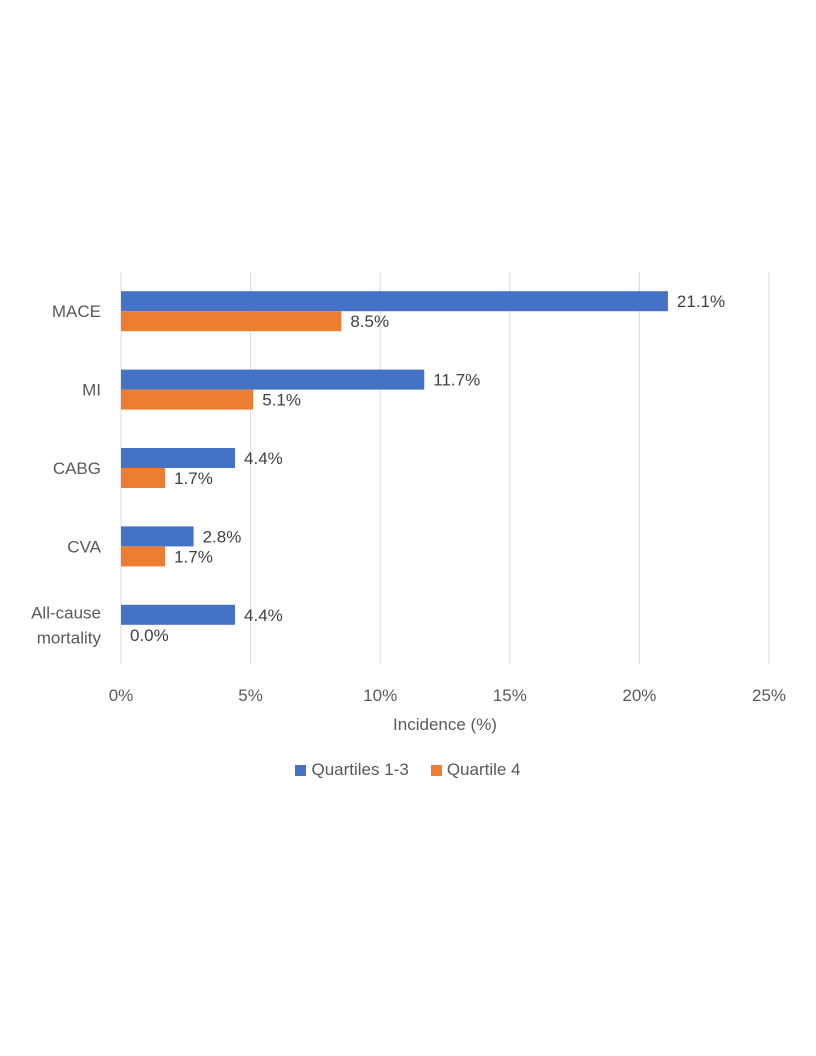 The width and height of the screenshot is (816, 1056). What do you see at coordinates (769, 695) in the screenshot?
I see `x-tick-label-5: 25%` at bounding box center [769, 695].